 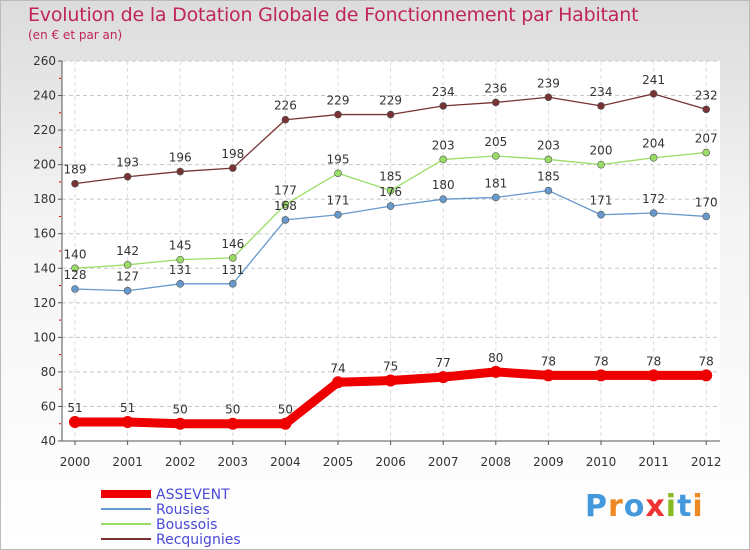 I want to click on x-tick-label: 2008, so click(x=496, y=462).